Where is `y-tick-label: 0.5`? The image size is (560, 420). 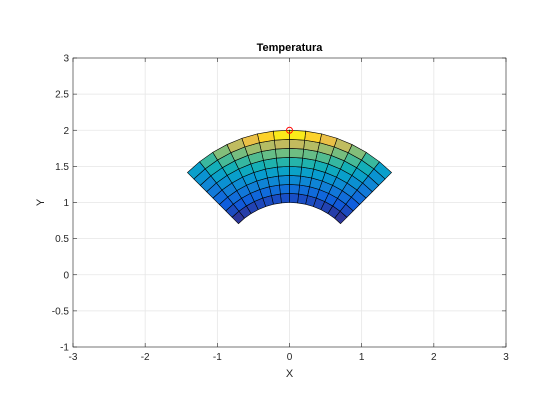
y-tick-label: 0.5 is located at coordinates (62, 239).